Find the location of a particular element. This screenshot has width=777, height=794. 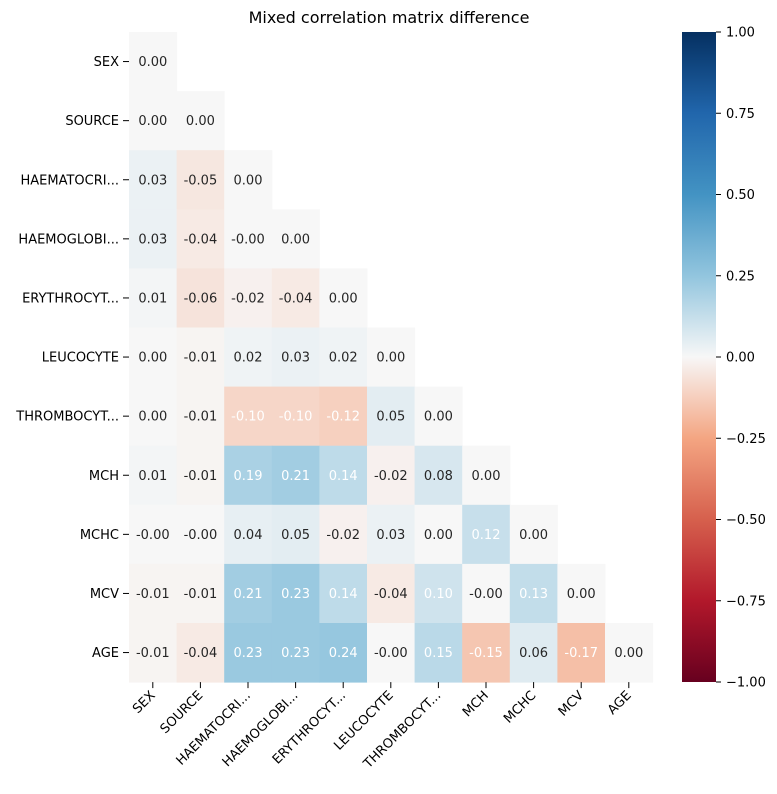

cell-value-label: -0.06 is located at coordinates (201, 298).